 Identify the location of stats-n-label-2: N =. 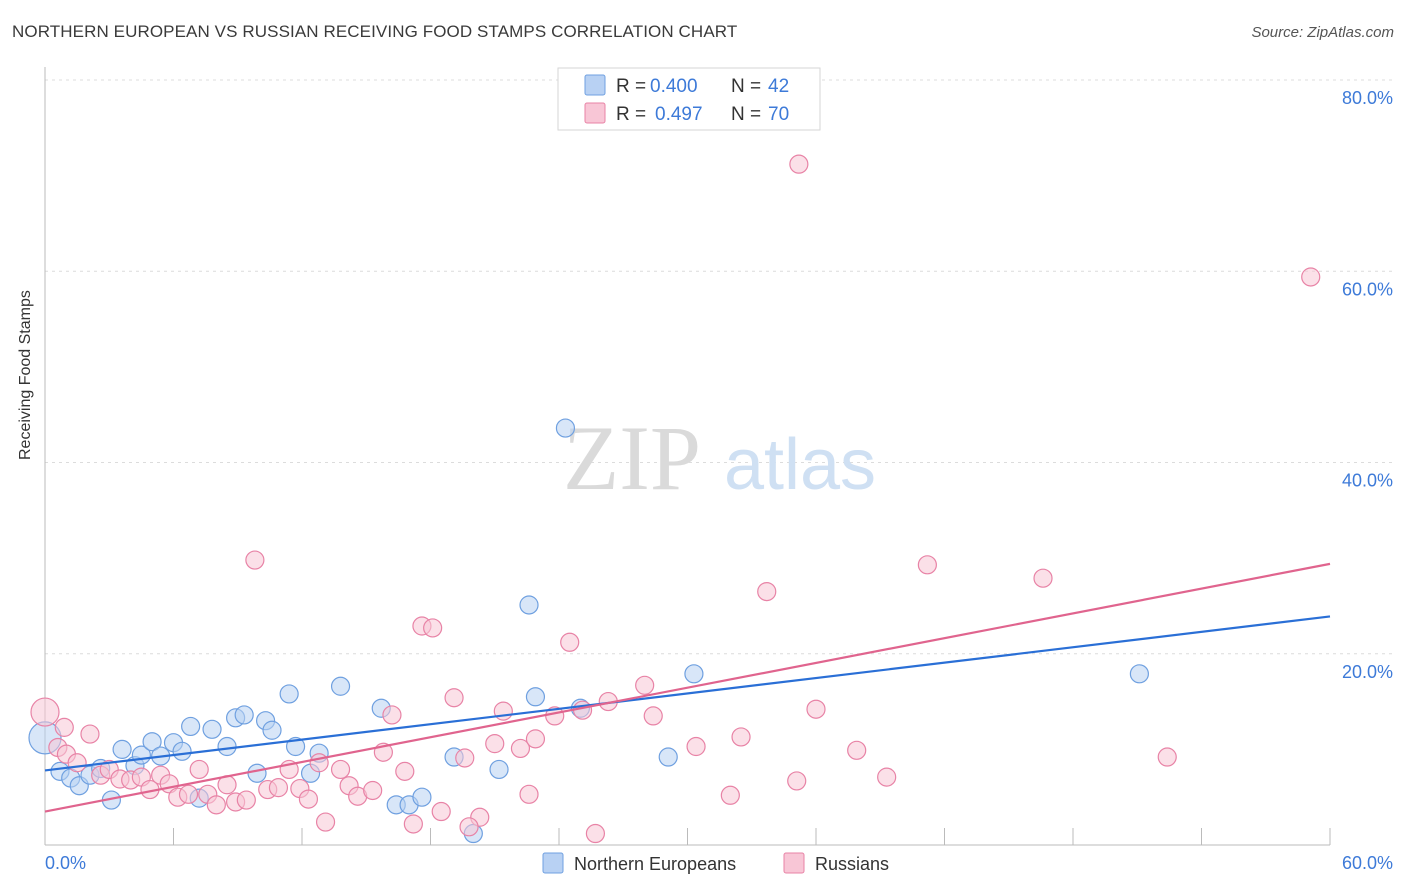
(746, 114).